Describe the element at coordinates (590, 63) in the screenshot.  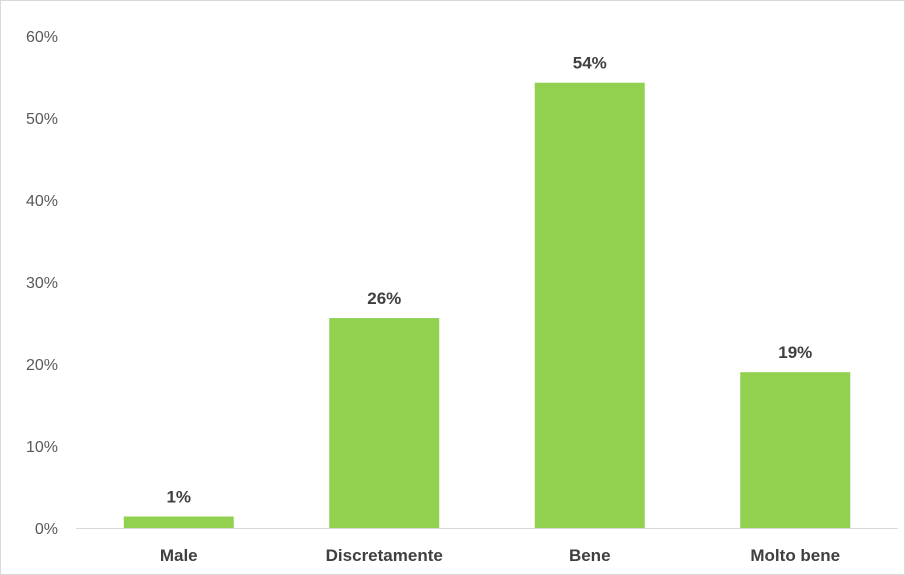
I see `data-label: 54%` at that location.